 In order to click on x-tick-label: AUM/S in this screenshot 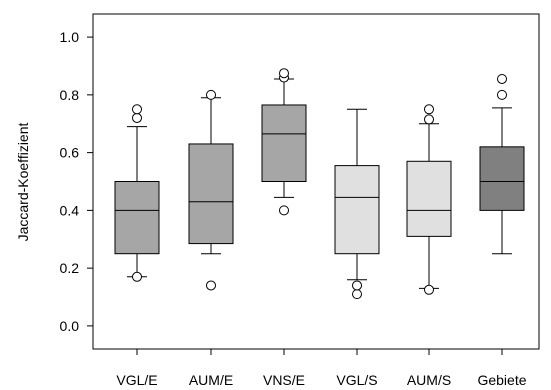, I will do `click(429, 380)`.